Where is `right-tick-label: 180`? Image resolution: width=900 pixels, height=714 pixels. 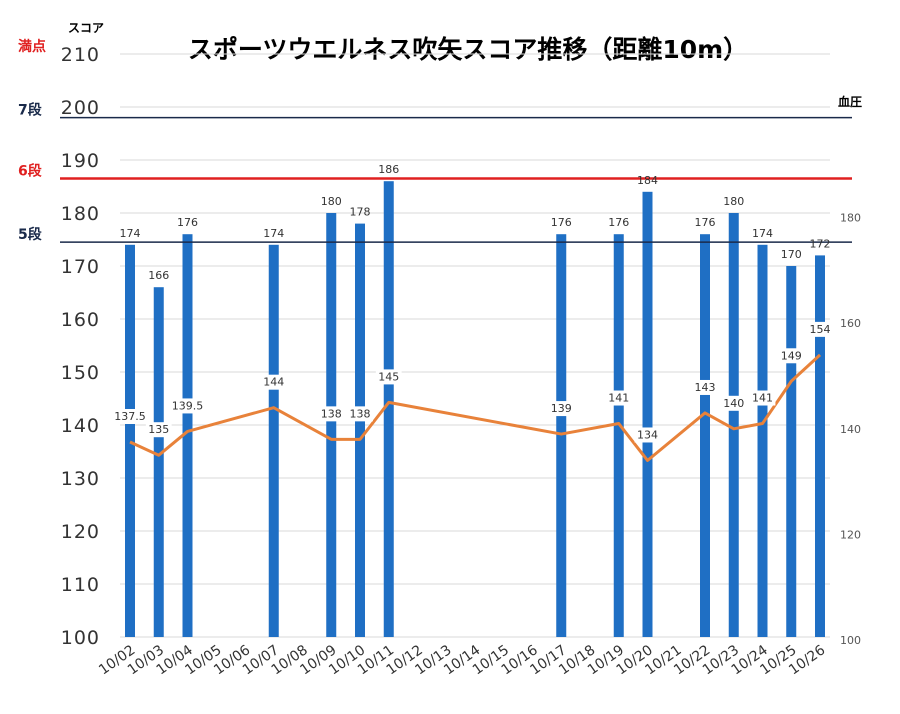
right-tick-label: 180 is located at coordinates (850, 218).